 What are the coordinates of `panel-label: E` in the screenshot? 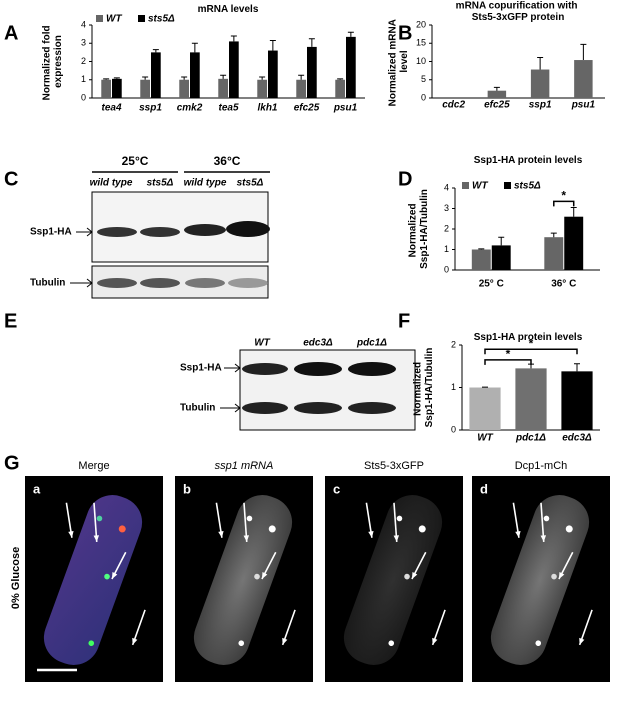 It's located at (10, 321).